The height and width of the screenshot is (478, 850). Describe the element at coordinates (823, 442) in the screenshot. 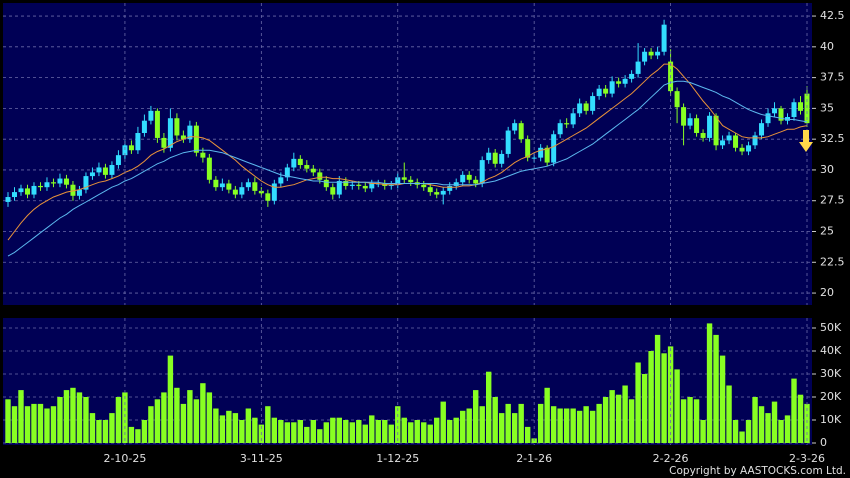

I see `y-tick-label: 0` at that location.